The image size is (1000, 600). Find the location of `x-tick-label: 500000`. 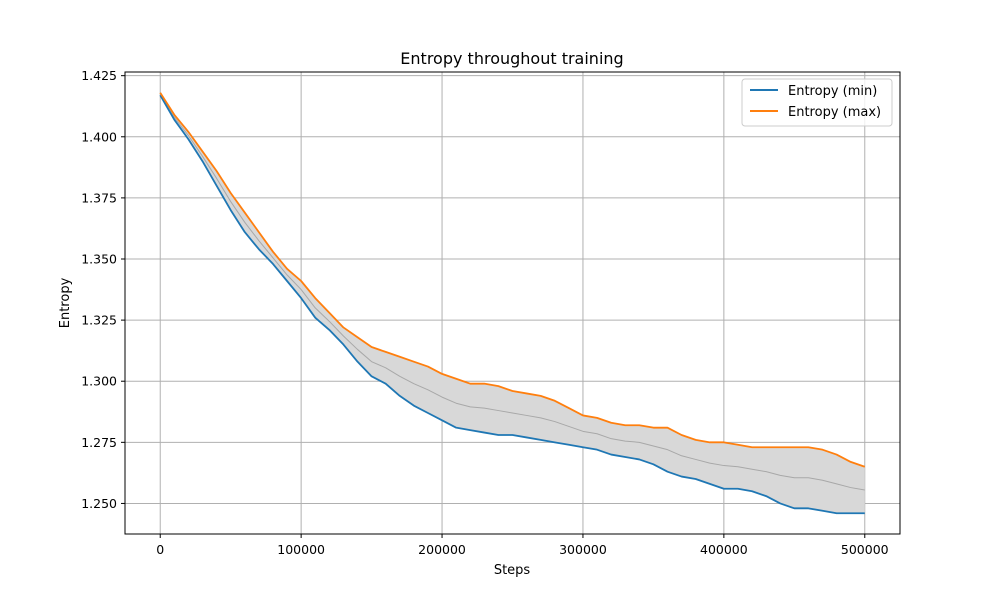

x-tick-label: 500000 is located at coordinates (865, 549).